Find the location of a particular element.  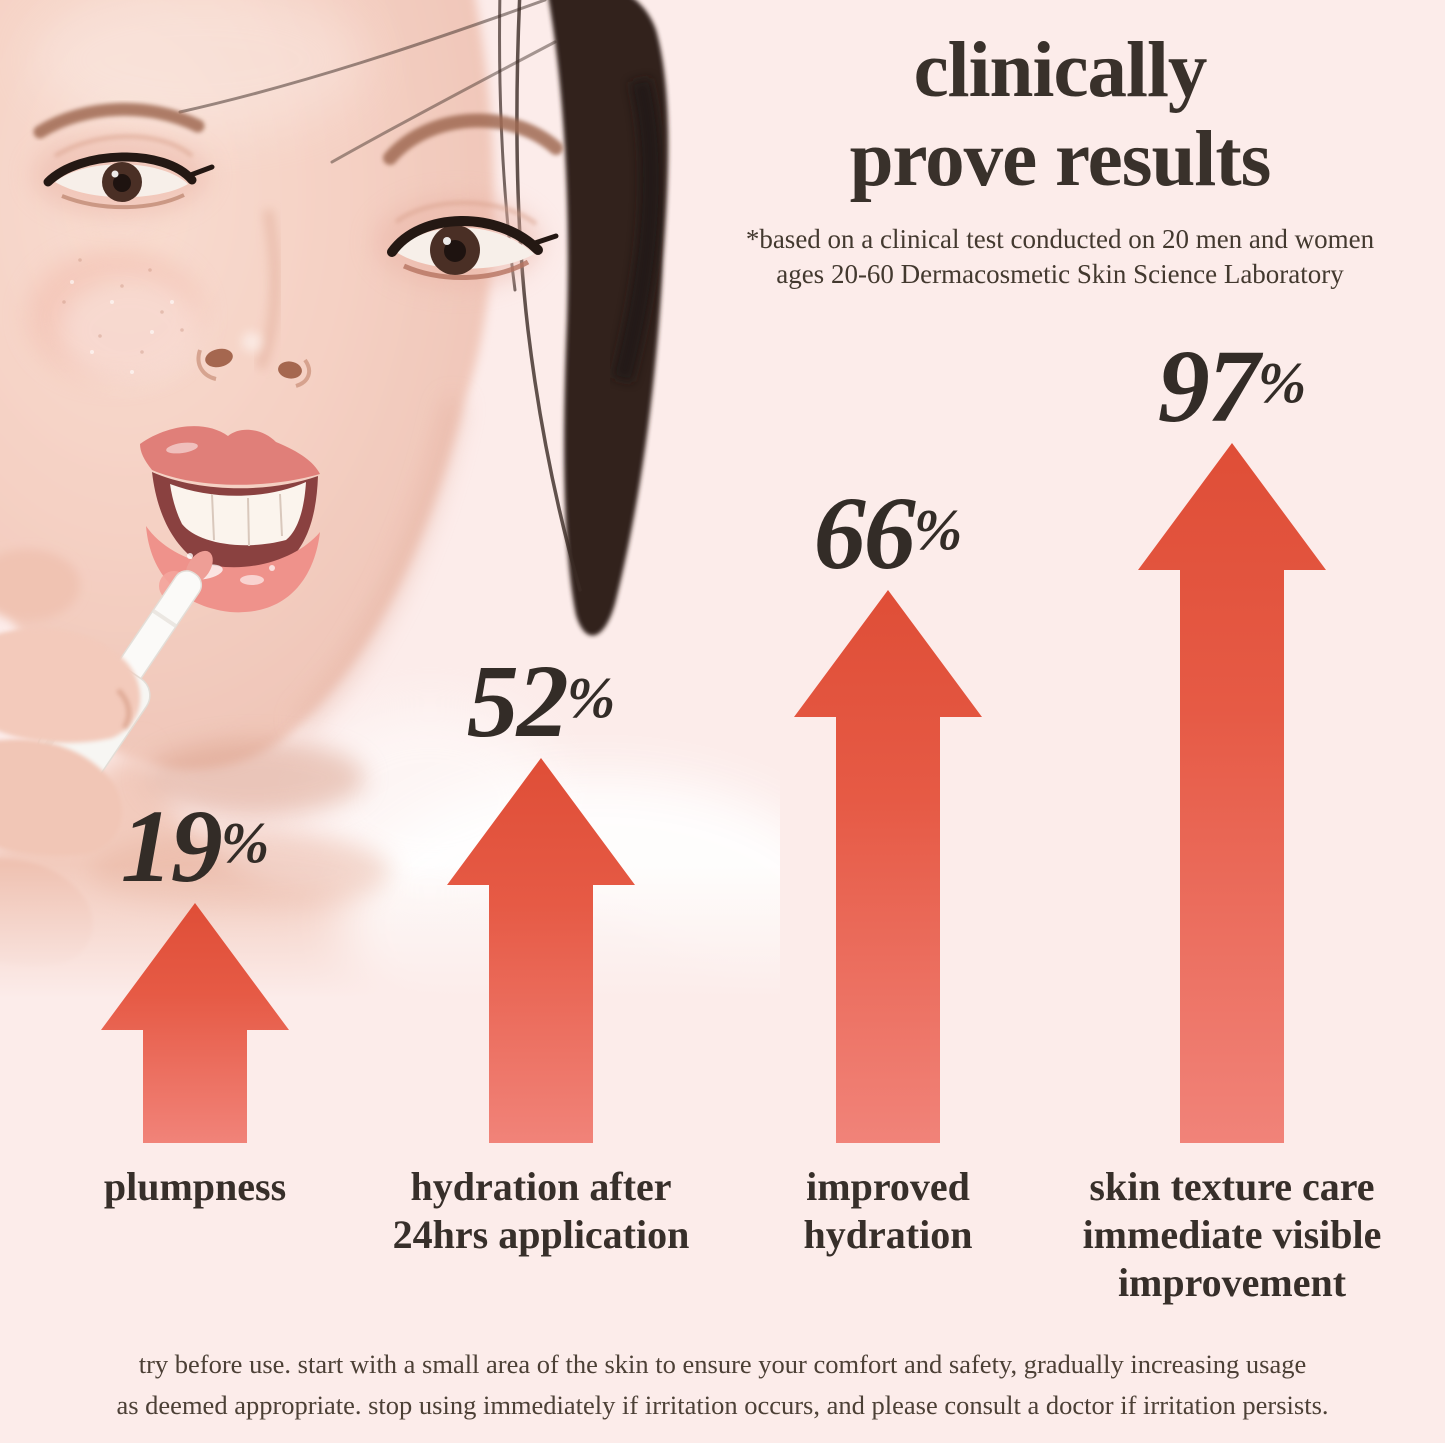

value-label: 52% is located at coordinates (541, 702).